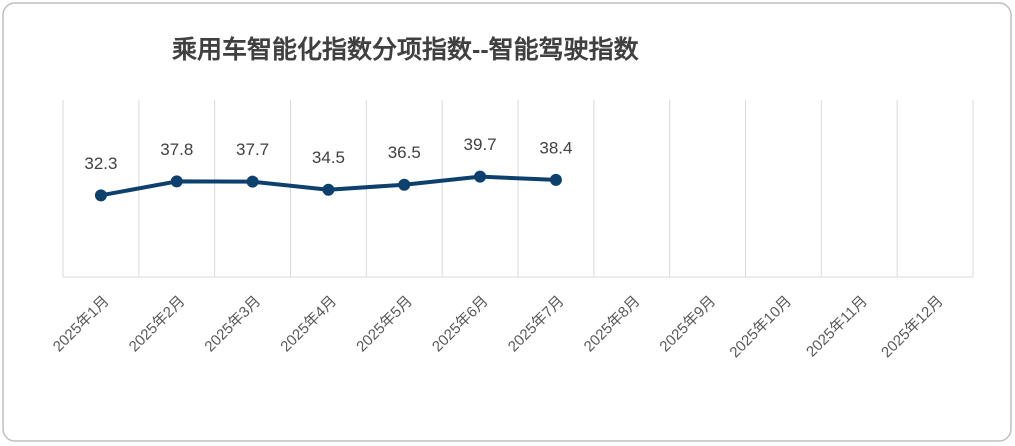 The width and height of the screenshot is (1015, 446). What do you see at coordinates (176, 149) in the screenshot?
I see `value-label: 37.8` at bounding box center [176, 149].